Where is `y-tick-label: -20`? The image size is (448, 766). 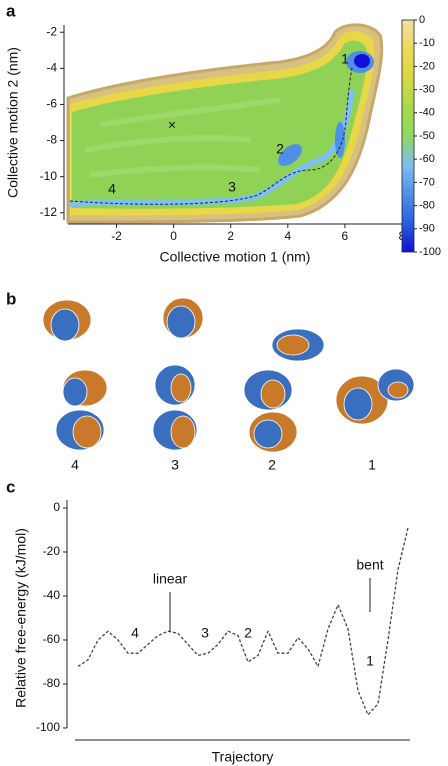
y-tick-label: -20 is located at coordinates (52, 551).